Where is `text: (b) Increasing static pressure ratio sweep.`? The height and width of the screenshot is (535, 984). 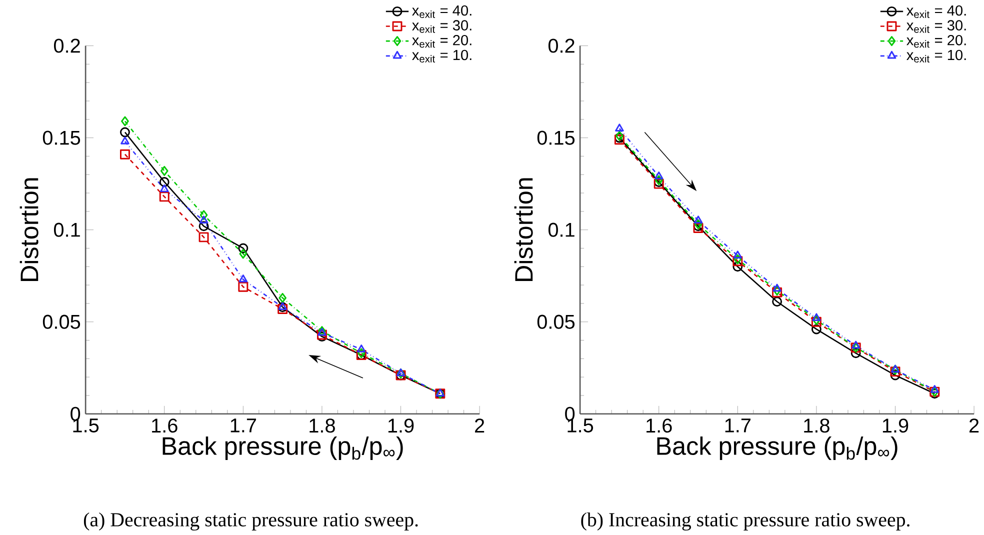 text: (b) Increasing static pressure ratio sweep. is located at coordinates (745, 521).